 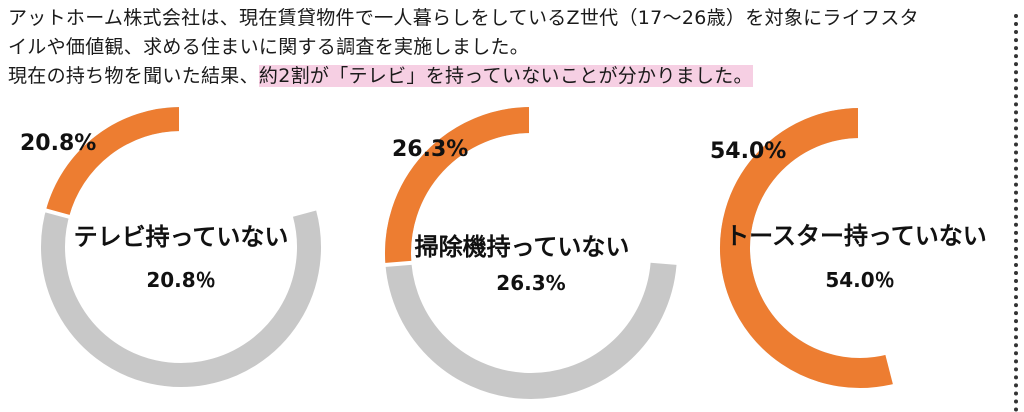 I want to click on intro-line-2: イルや価値観、求める住まいに関する調査を実施しました。, so click(x=269, y=47).